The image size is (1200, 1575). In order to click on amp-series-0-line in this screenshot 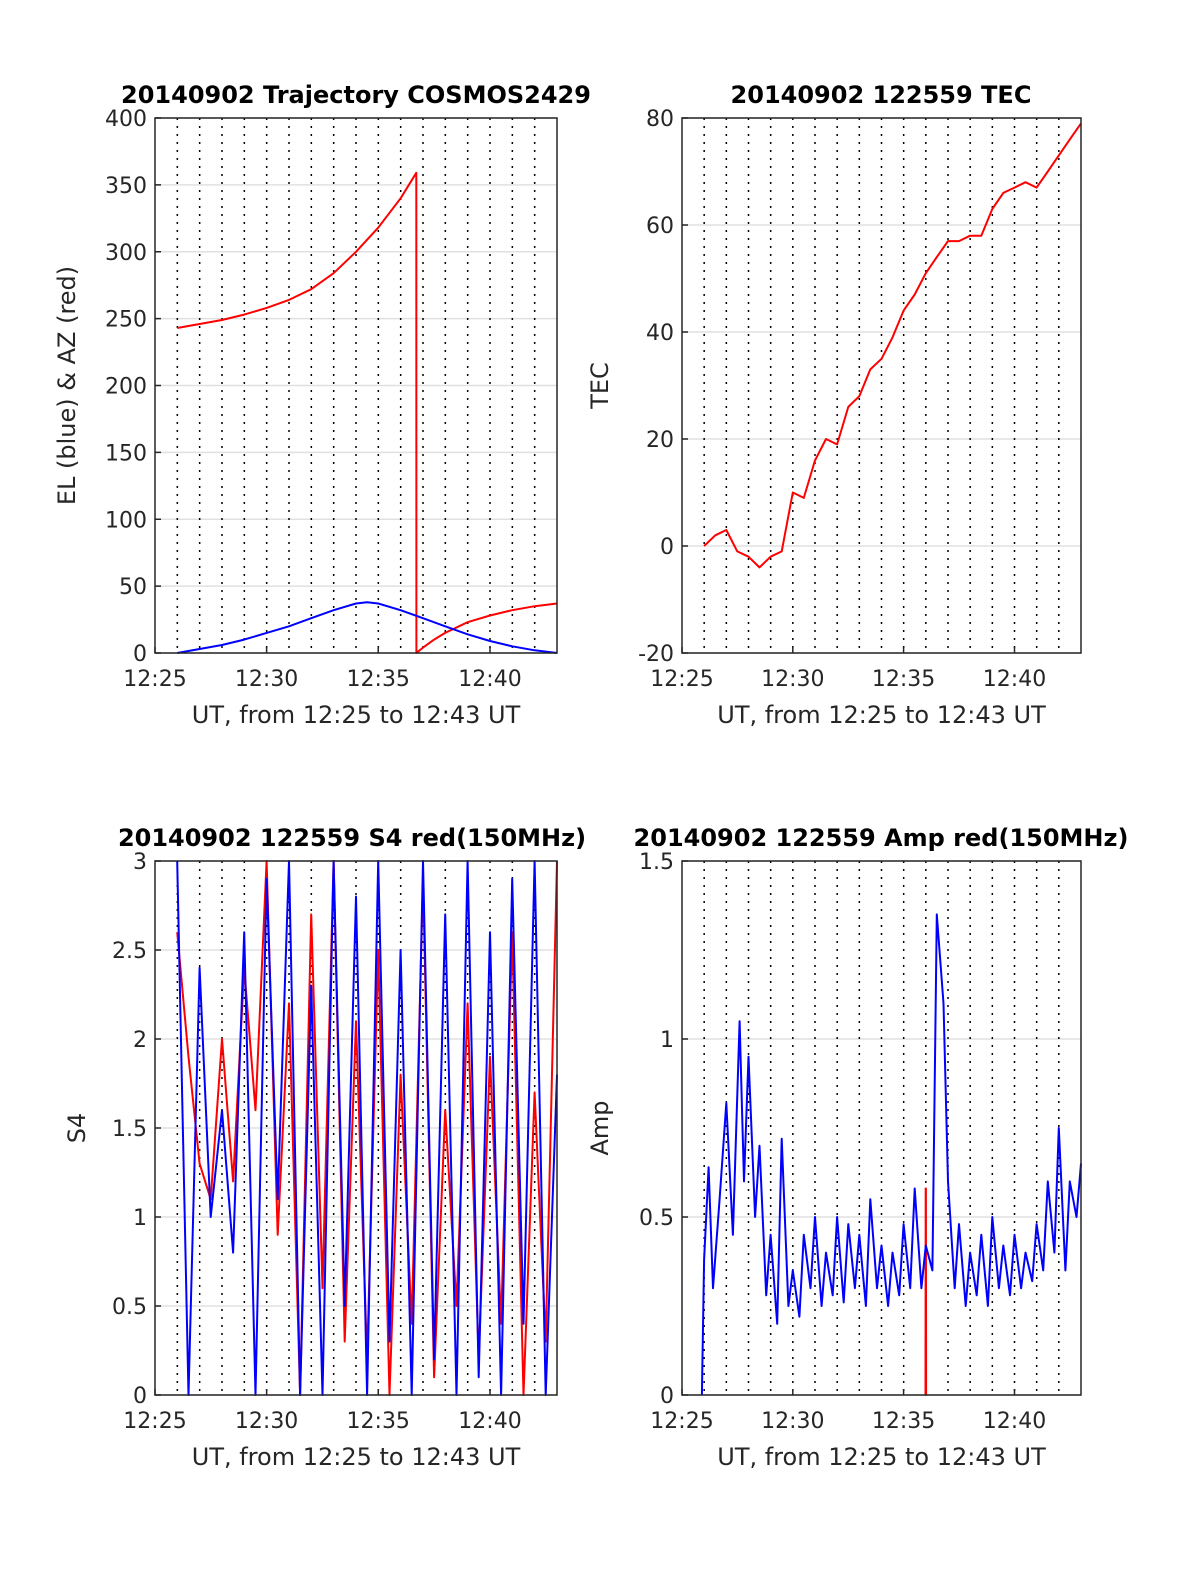, I will do `click(926, 1291)`.